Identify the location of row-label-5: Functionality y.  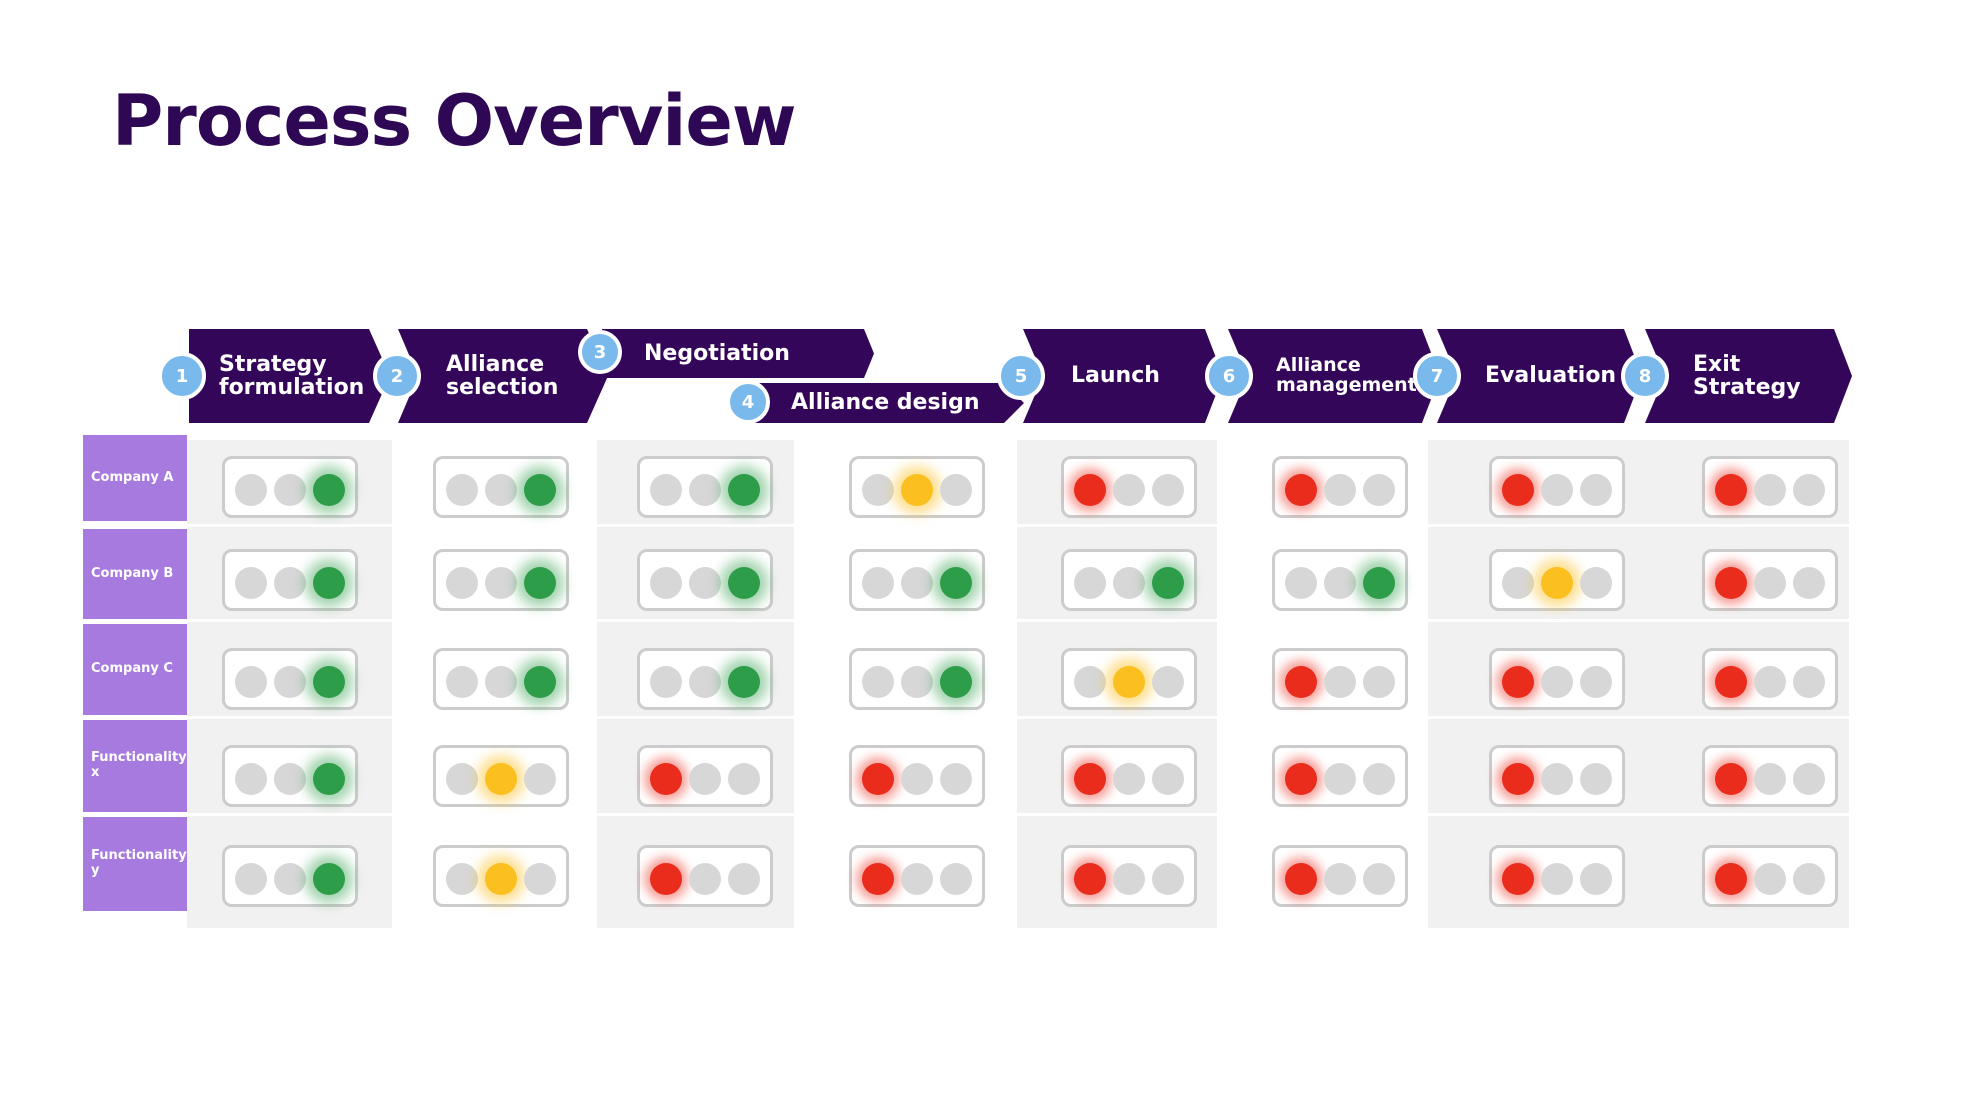
(135, 864).